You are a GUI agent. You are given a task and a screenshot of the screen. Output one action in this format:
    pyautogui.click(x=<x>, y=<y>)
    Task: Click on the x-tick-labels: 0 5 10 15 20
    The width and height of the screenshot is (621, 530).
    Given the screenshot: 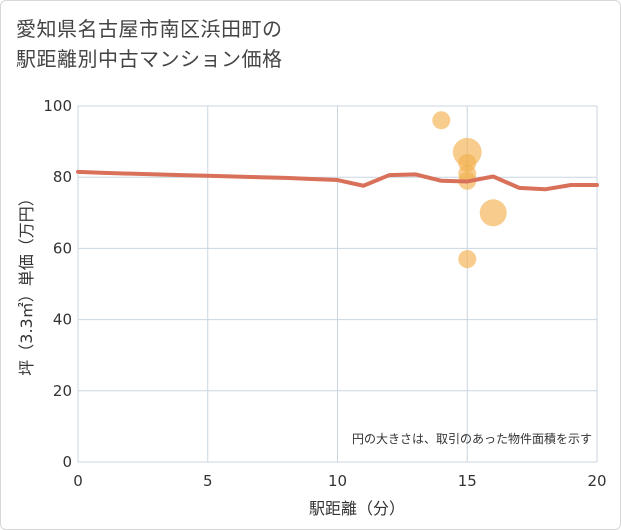 What is the action you would take?
    pyautogui.click(x=339, y=481)
    